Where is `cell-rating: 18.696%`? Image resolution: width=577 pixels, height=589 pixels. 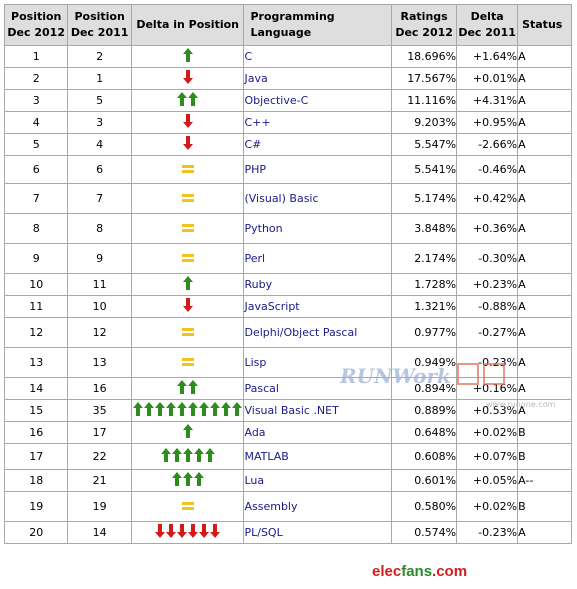 cell-rating: 18.696% is located at coordinates (424, 56).